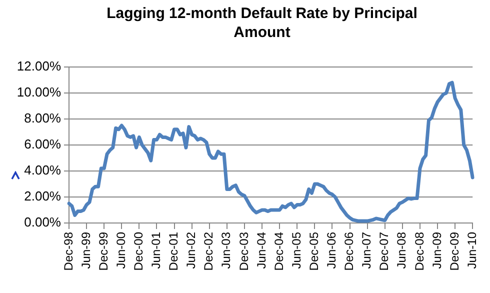 The height and width of the screenshot is (293, 490). Describe the element at coordinates (43, 196) in the screenshot. I see `y-tick-label: 2.00%` at that location.